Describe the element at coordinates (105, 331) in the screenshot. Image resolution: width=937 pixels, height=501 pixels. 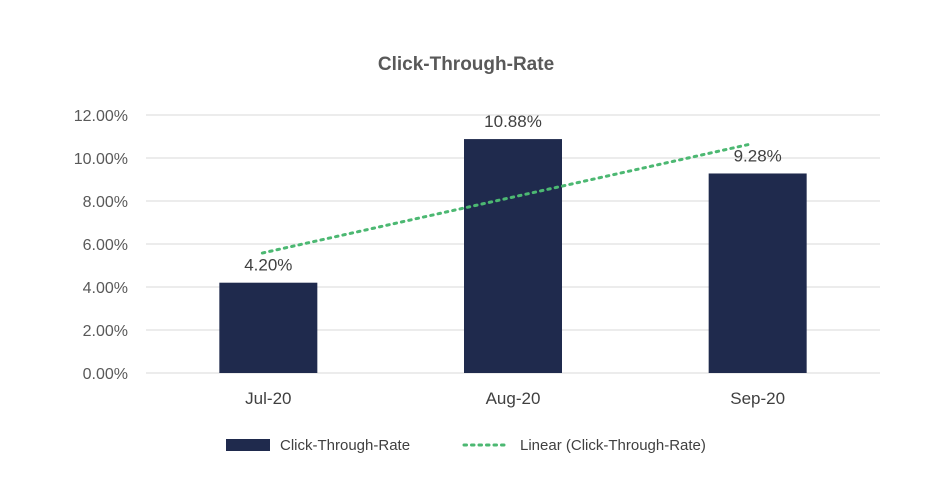
I see `y-tick-label: 2.00%` at that location.